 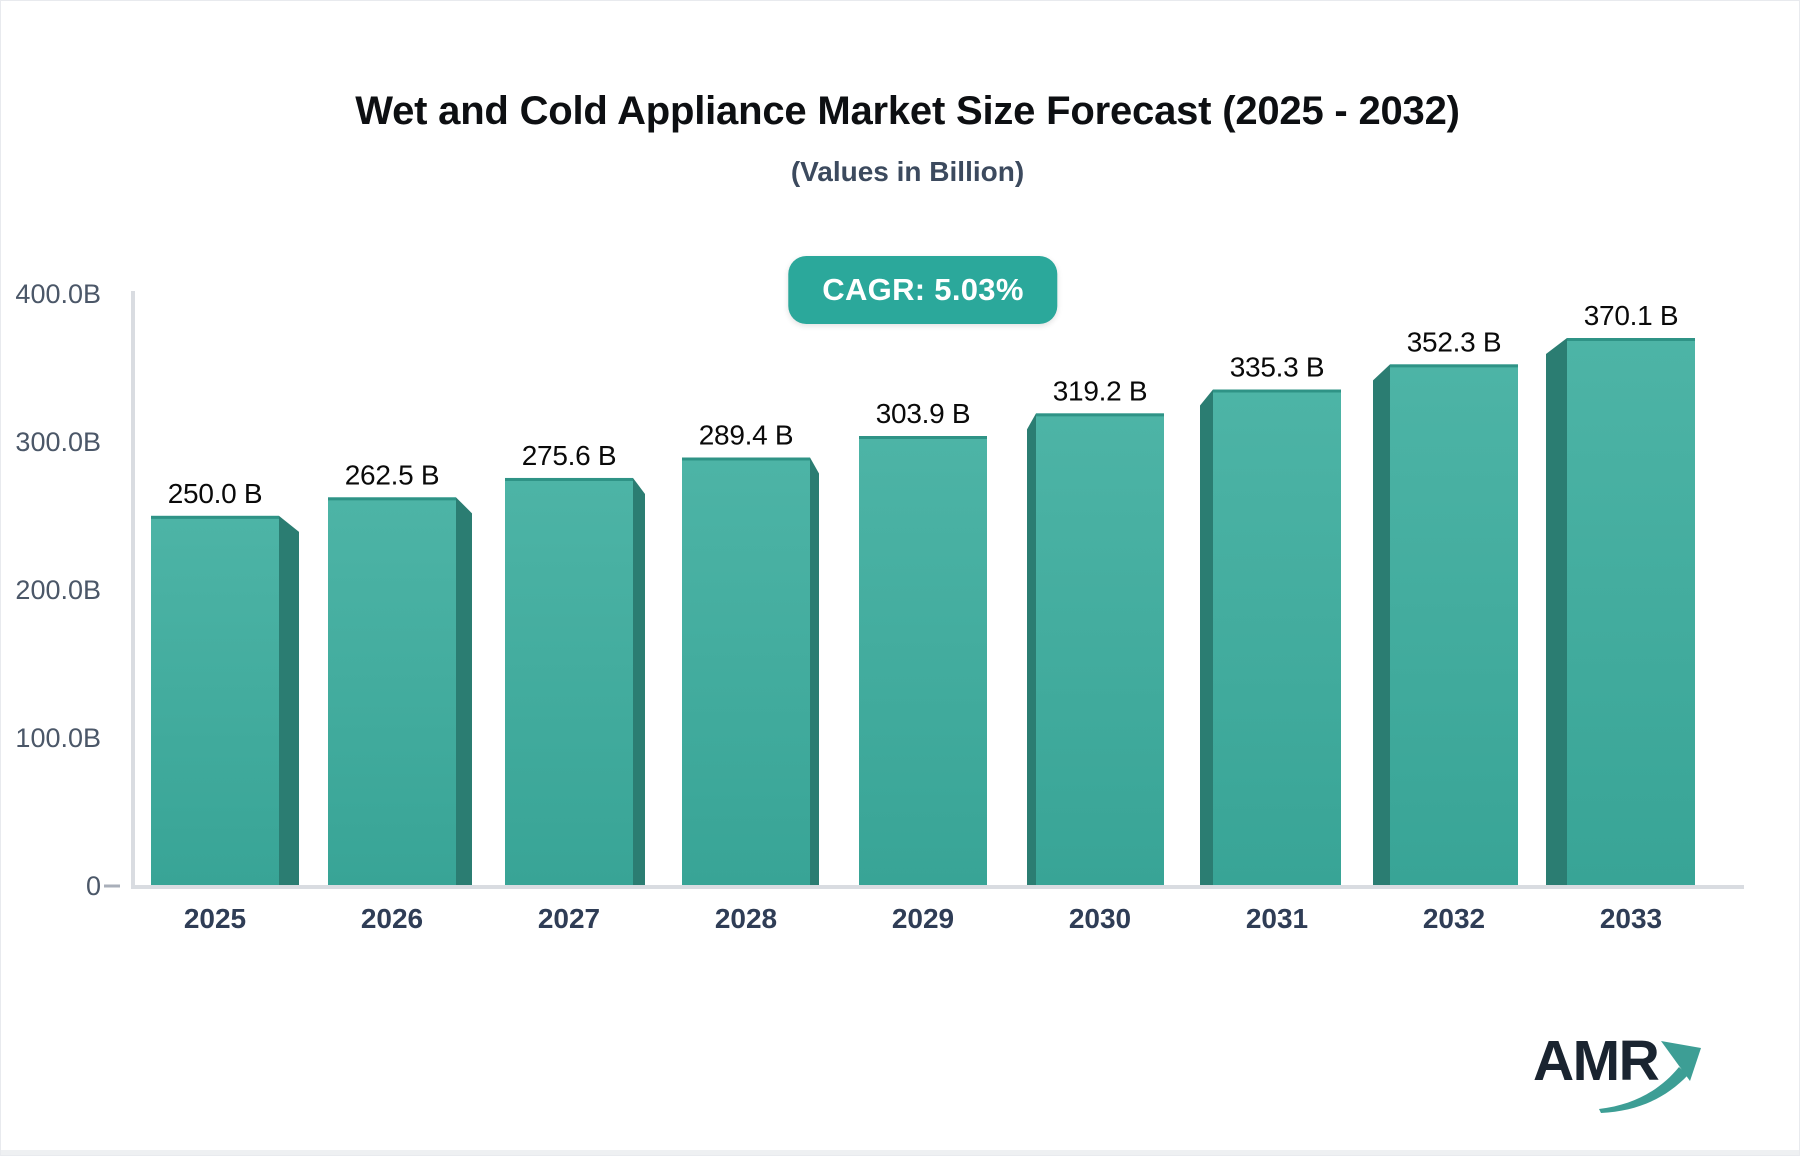 I want to click on cagr-badge-label: CAGR: 5.03%, so click(x=923, y=289).